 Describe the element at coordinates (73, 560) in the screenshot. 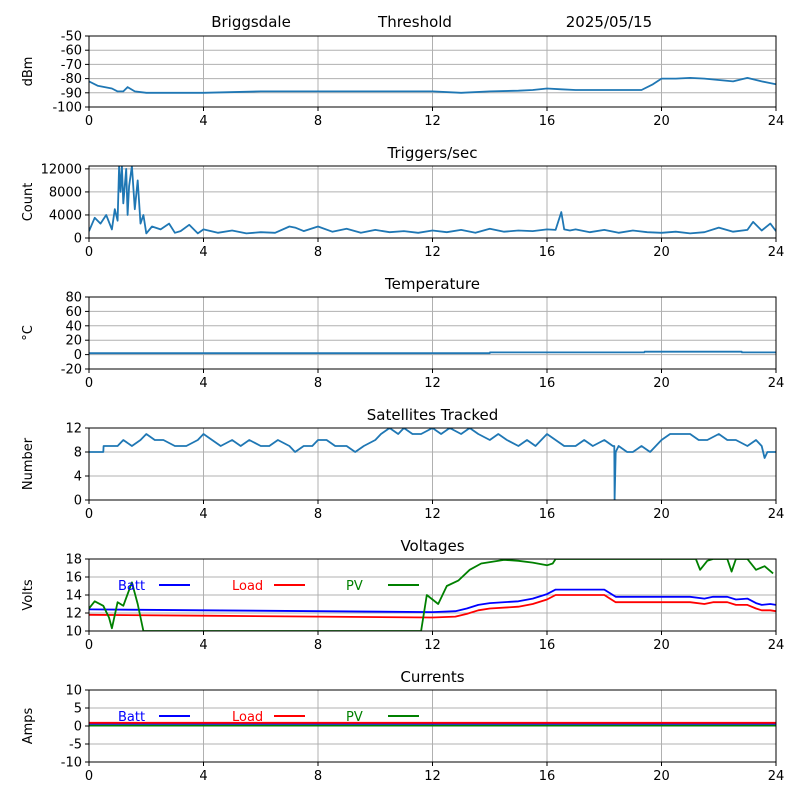

I see `y-tick-label: 18` at that location.